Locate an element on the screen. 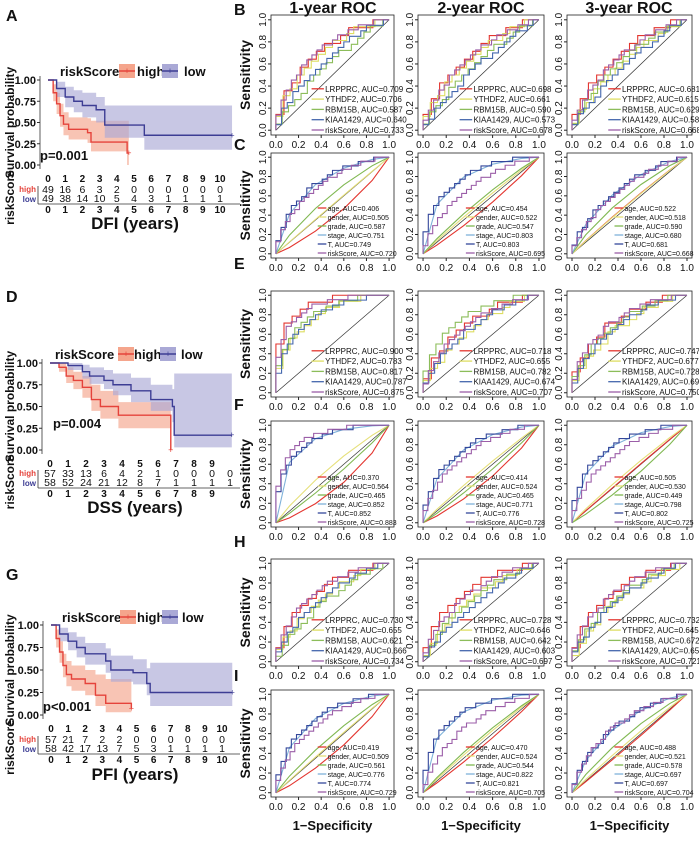  legend-label-riskscore: riskScore, AUC=0.705 is located at coordinates (510, 793).